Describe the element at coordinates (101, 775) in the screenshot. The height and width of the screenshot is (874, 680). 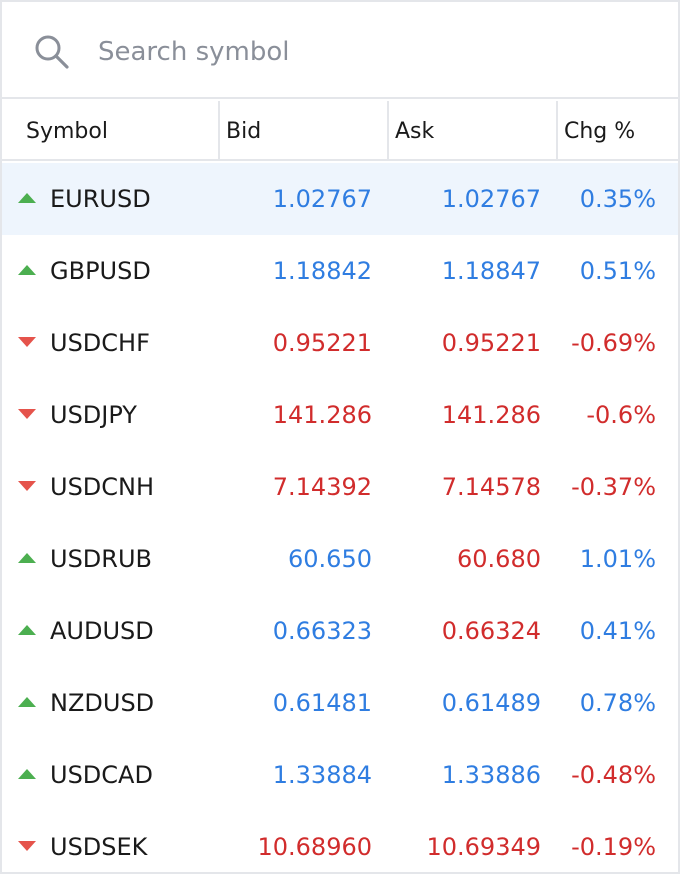
I see `symbol-name: USDCAD` at that location.